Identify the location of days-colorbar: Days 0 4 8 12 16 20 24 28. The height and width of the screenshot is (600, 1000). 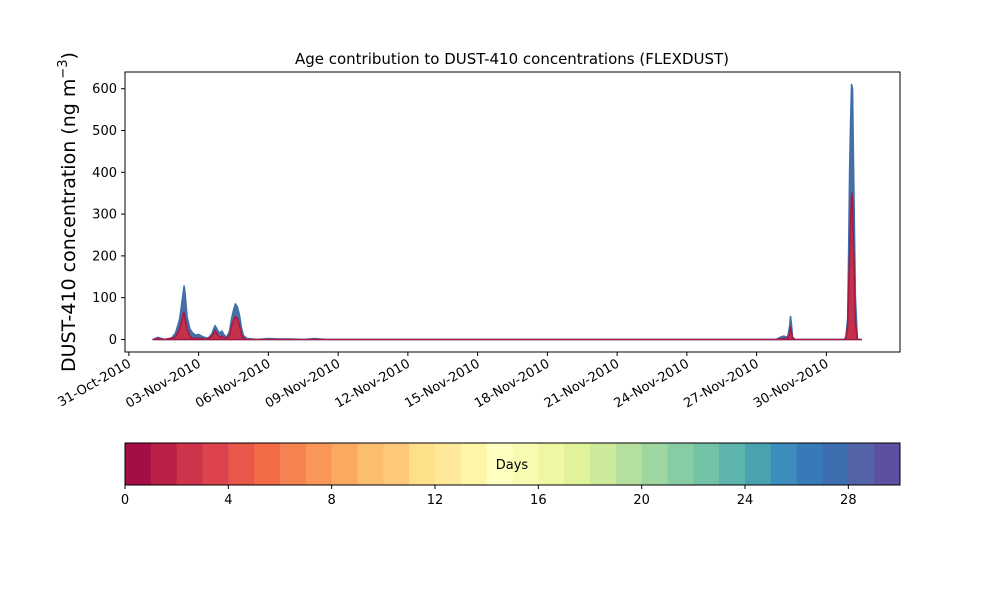
(511, 475).